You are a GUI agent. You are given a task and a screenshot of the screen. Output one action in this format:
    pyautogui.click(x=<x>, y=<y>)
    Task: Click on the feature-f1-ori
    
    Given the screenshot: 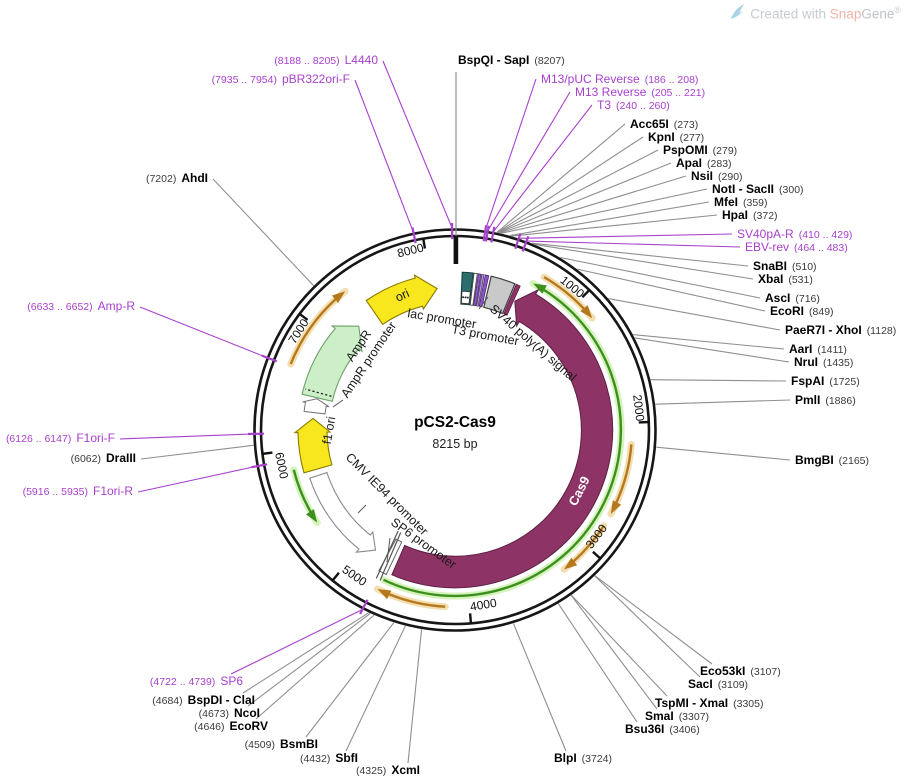 What is the action you would take?
    pyautogui.click(x=313, y=445)
    